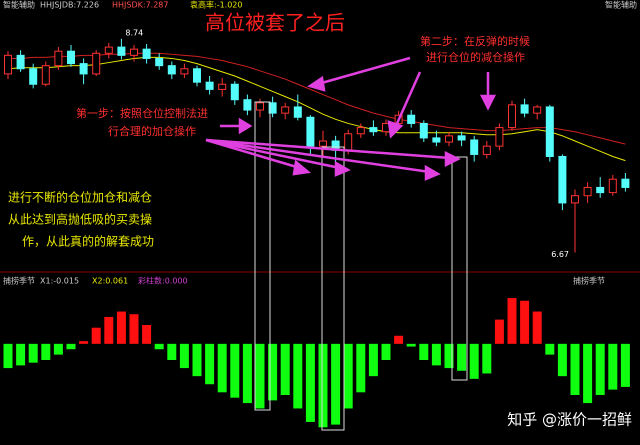 This screenshot has height=445, width=640. Describe the element at coordinates (216, 5) in the screenshot. I see `header-item: 袁高率:-1.020` at that location.